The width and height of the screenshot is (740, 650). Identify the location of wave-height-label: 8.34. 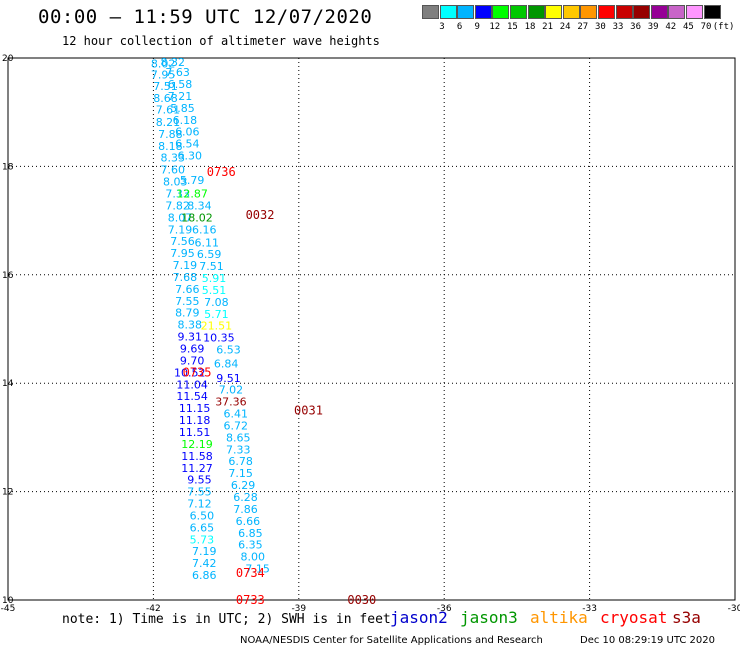
(199, 205).